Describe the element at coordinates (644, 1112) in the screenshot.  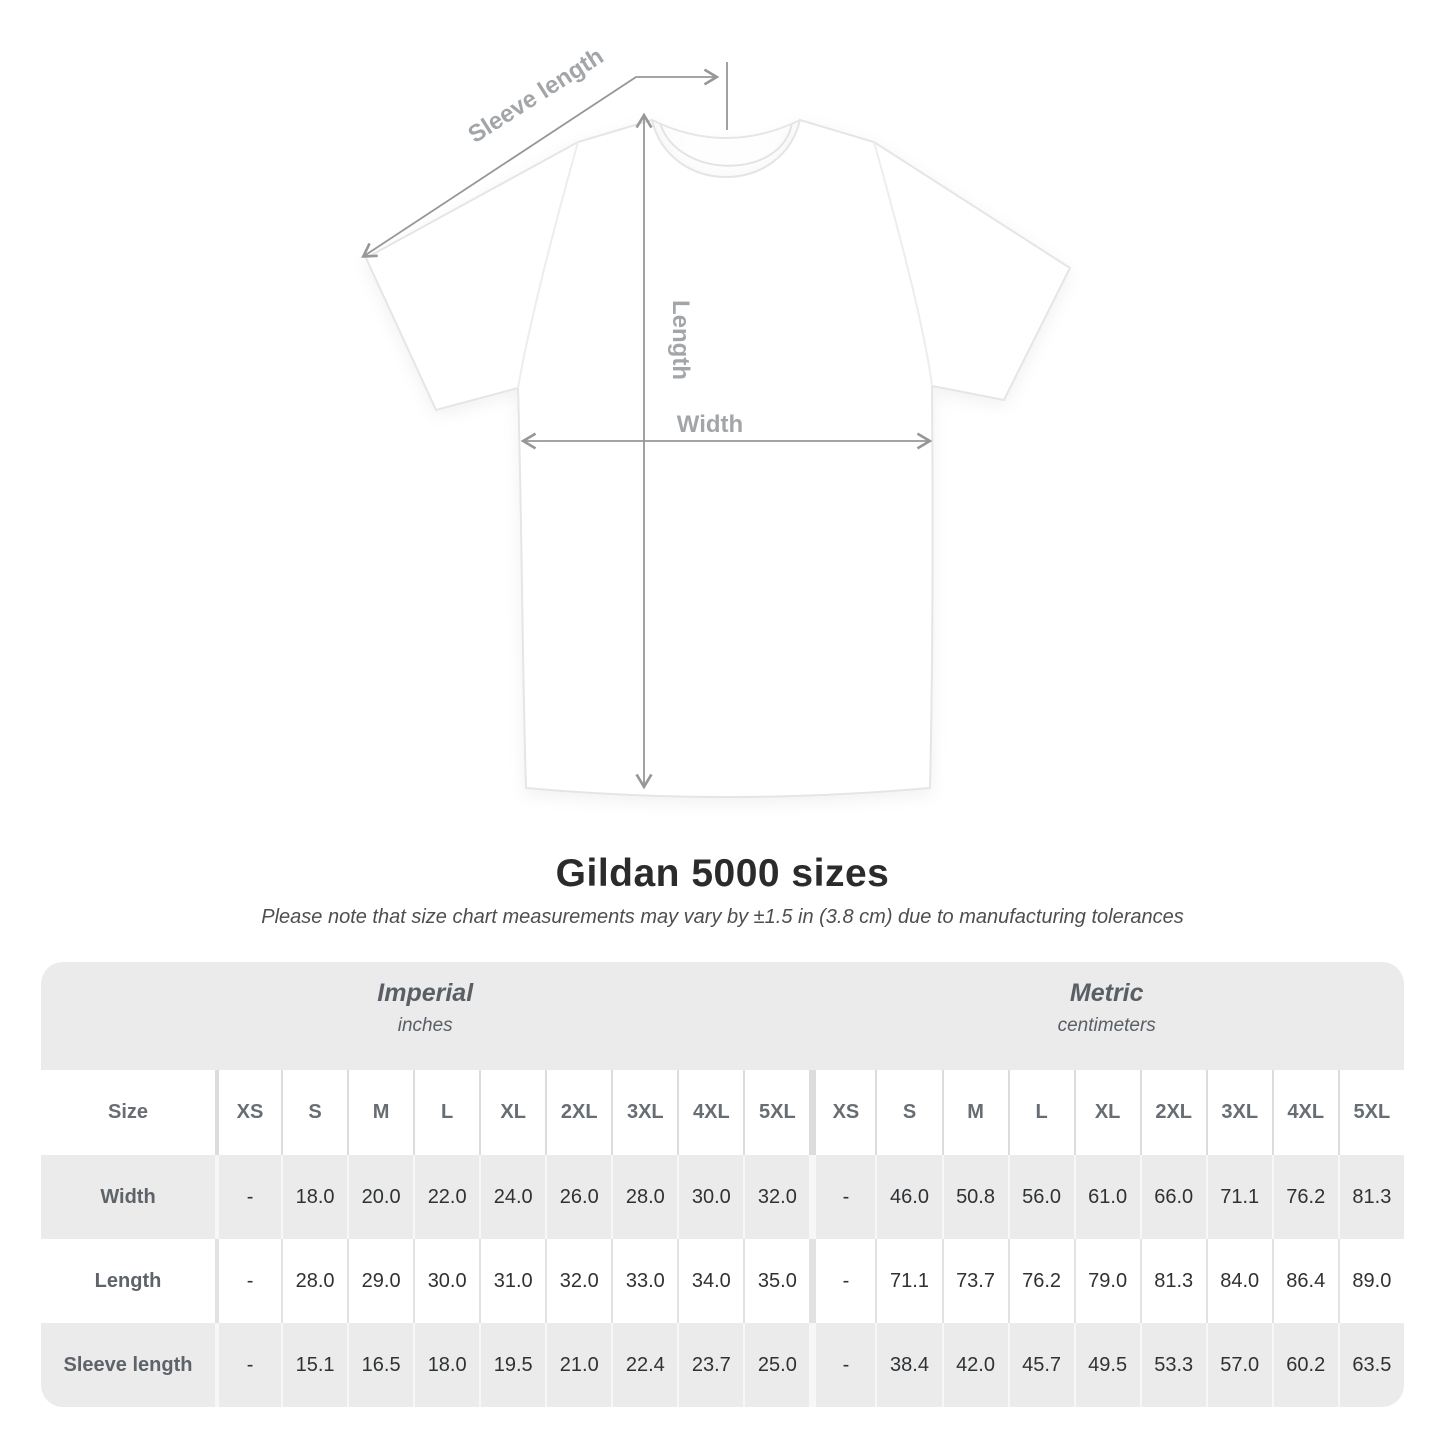
I see `size-header-imperial-3xl: 3XL` at that location.